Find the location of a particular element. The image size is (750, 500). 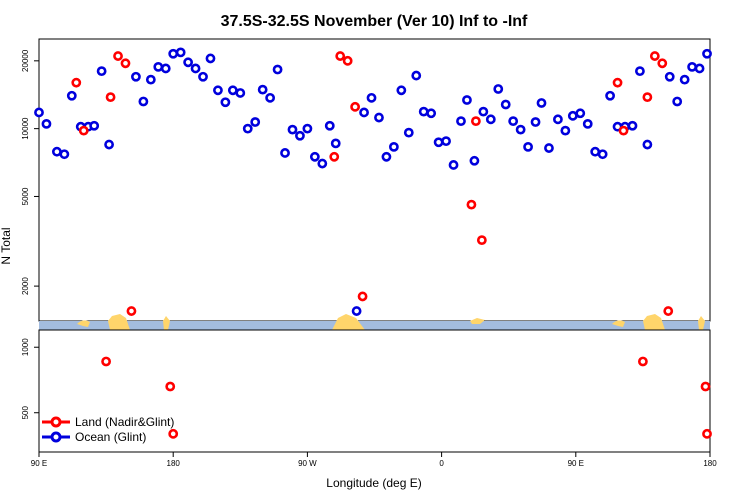

legend-ocean-marker is located at coordinates (56, 437).